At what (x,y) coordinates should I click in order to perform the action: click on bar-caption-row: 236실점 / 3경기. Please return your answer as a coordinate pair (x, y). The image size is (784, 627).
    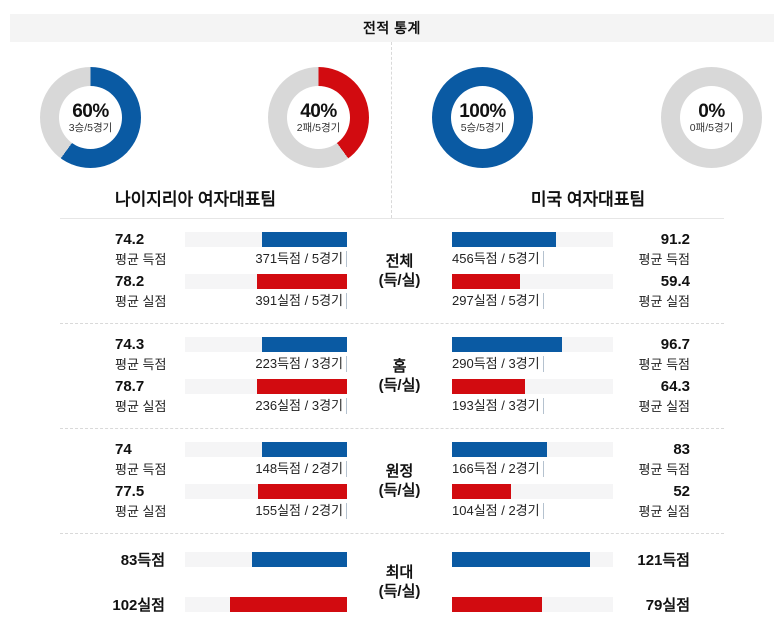
    Looking at the image, I should click on (266, 406).